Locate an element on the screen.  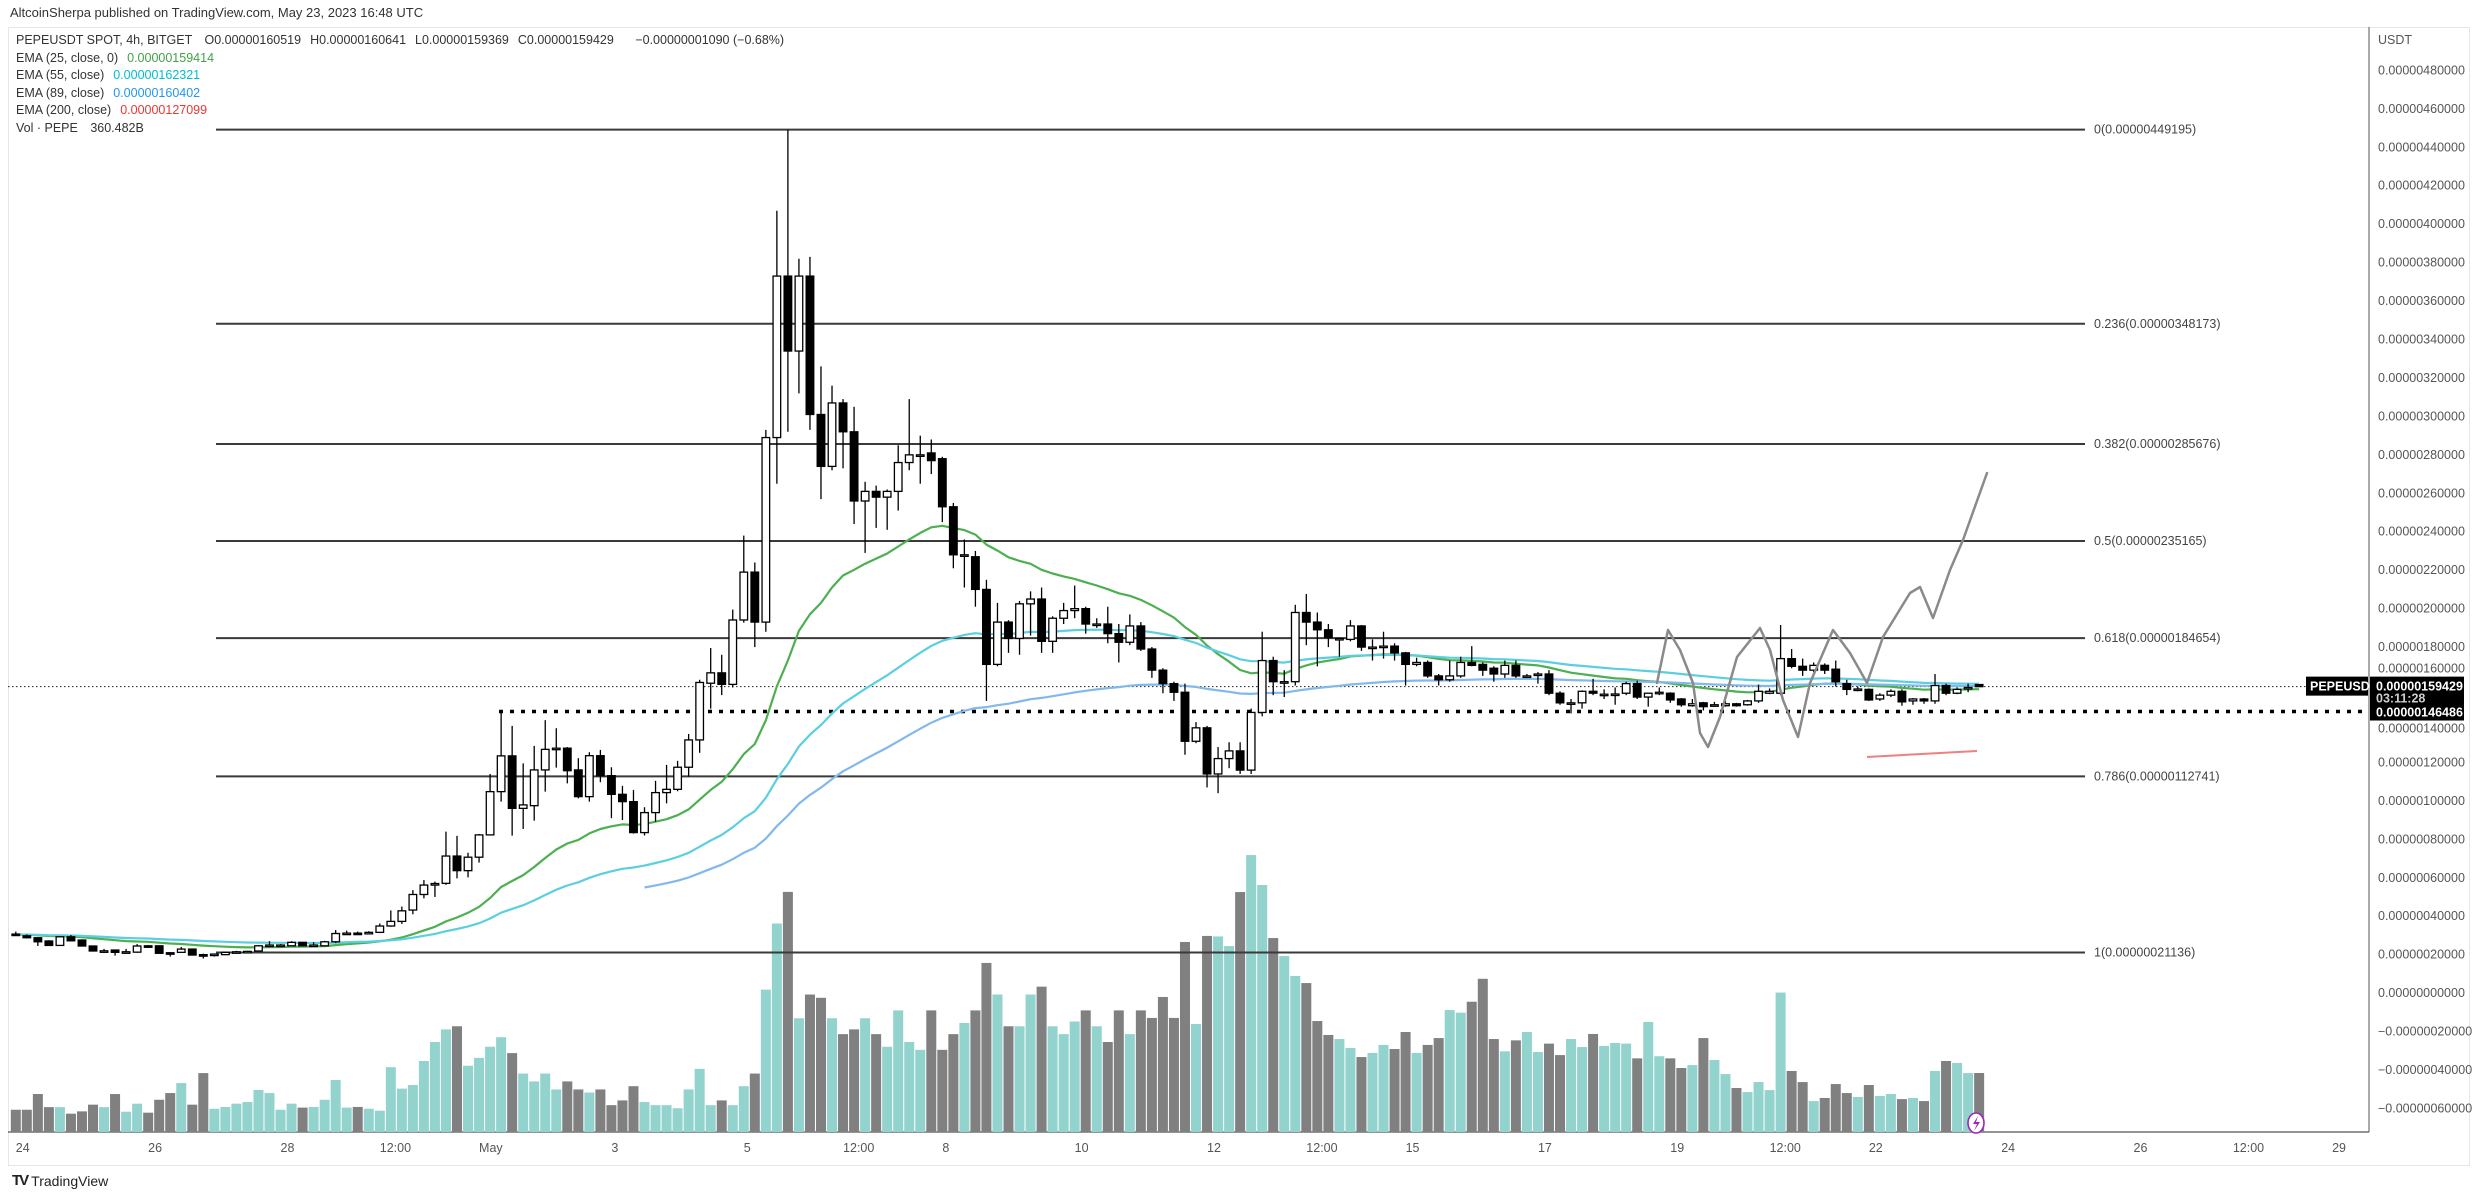
time-tick-label: 29 is located at coordinates (2339, 1148).